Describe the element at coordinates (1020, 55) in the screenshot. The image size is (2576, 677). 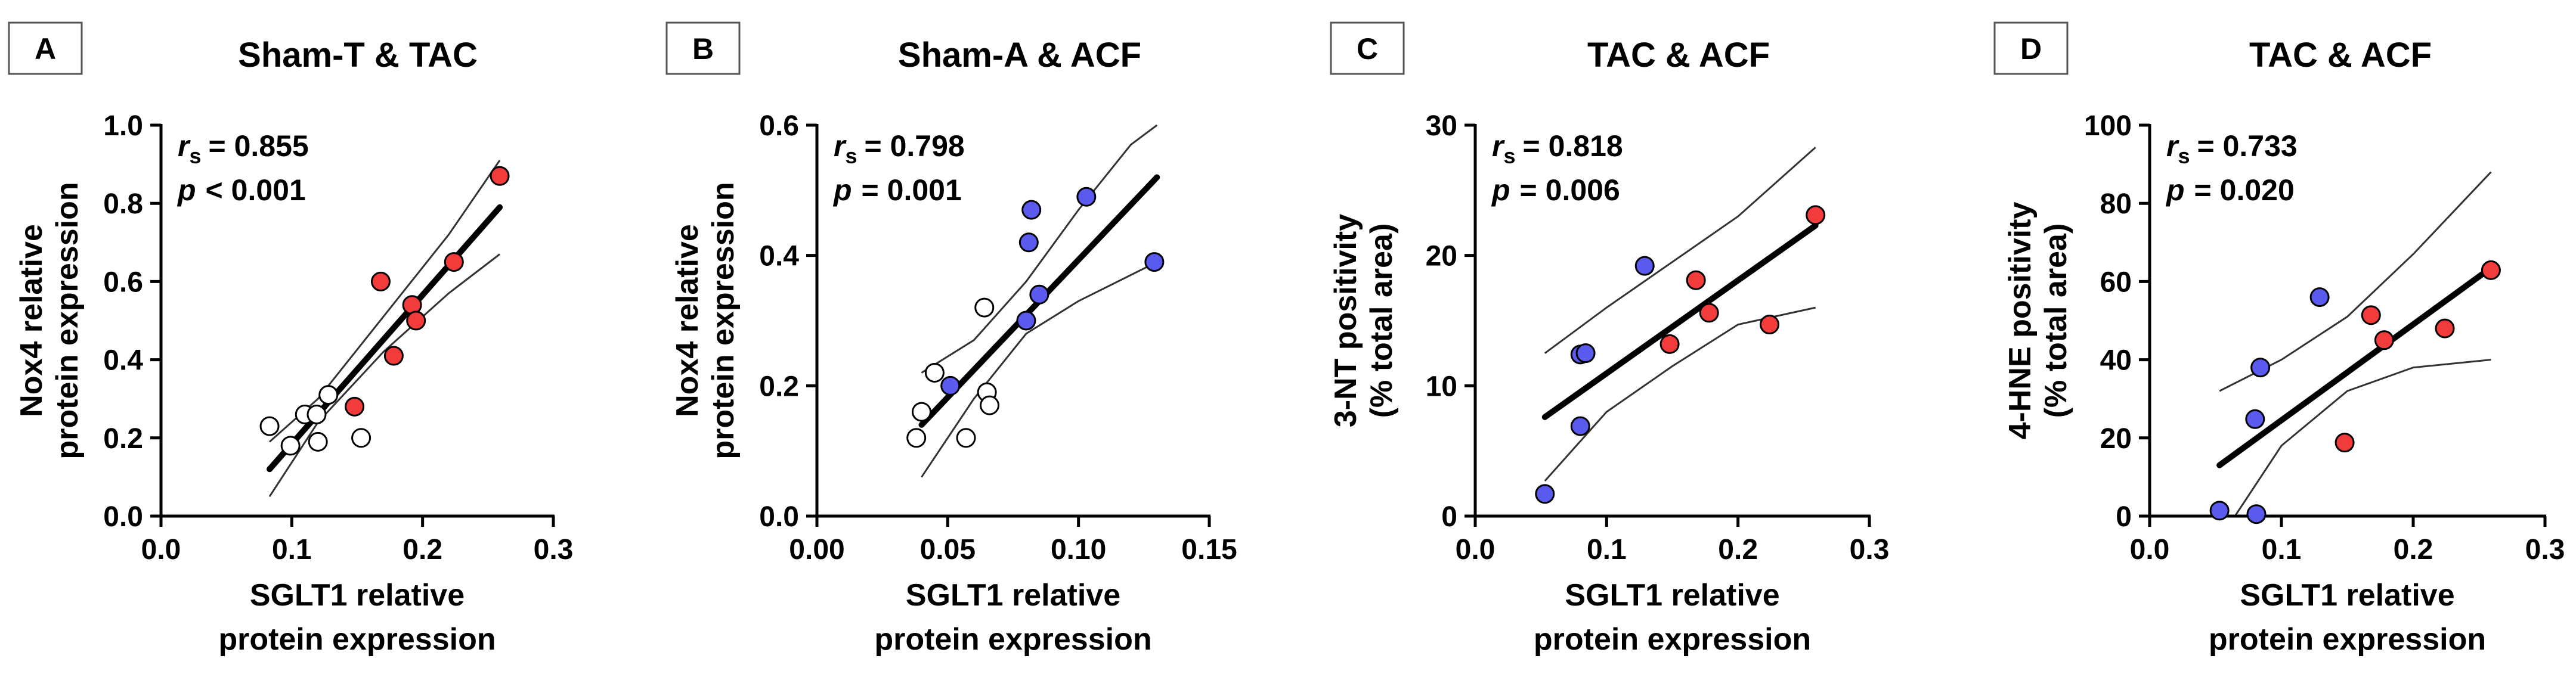
I see `chart-title: Sham-A & ACF` at that location.